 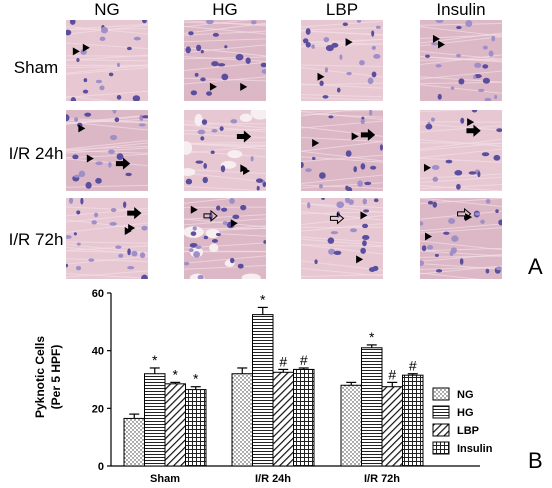 What do you see at coordinates (441, 412) in the screenshot?
I see `legend-swatch-hg` at bounding box center [441, 412].